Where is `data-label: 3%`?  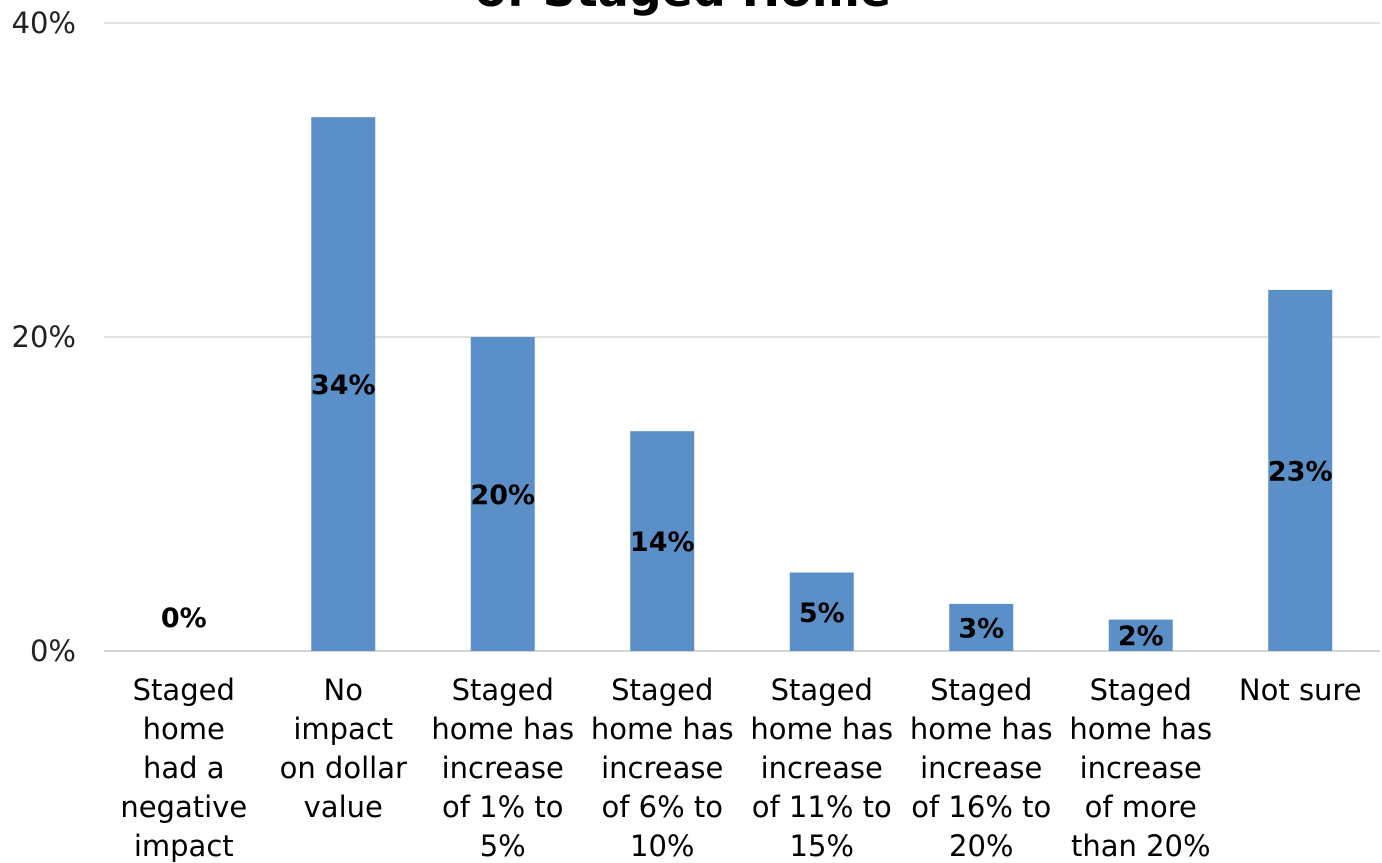 data-label: 3% is located at coordinates (981, 628).